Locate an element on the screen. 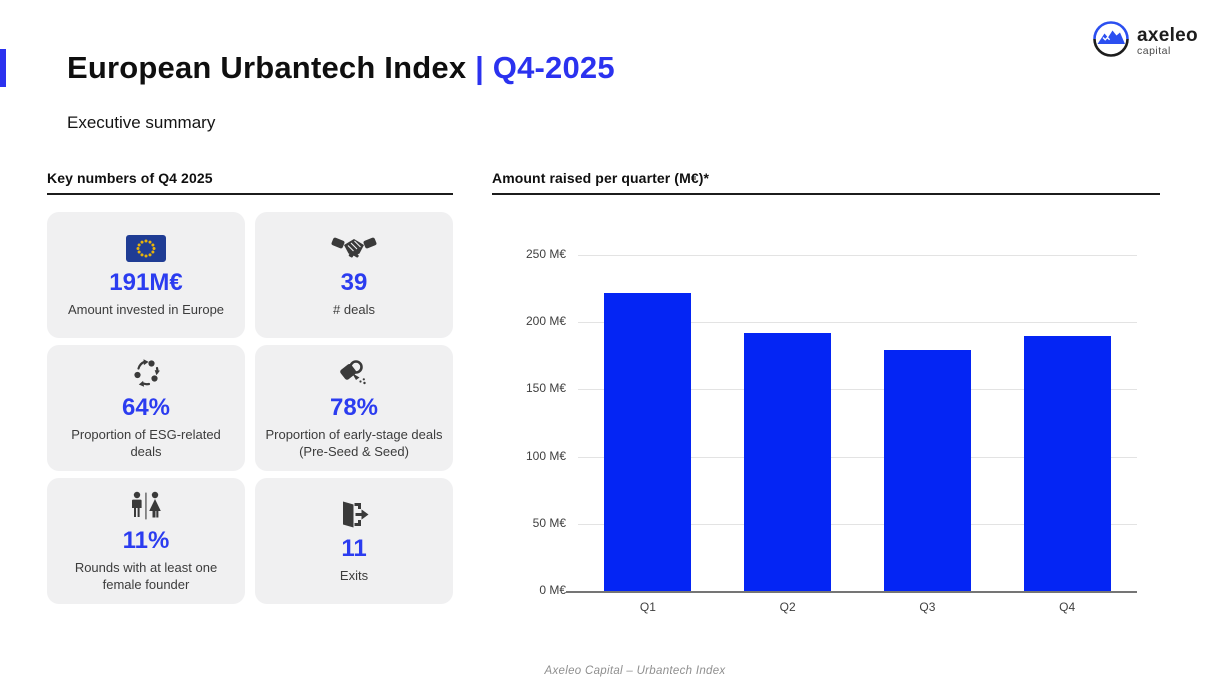 This screenshot has width=1225, height=688. bar-q2 is located at coordinates (788, 461).